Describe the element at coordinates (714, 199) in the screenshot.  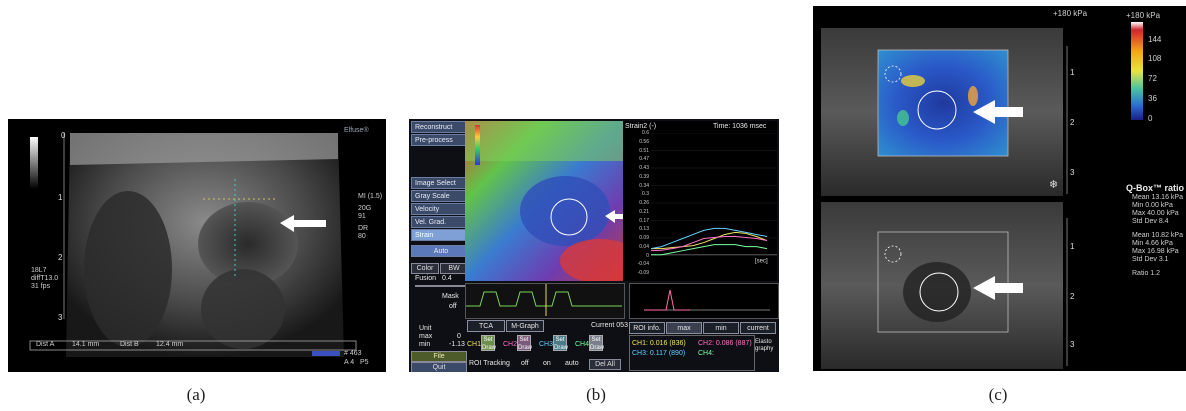
I see `strain-curve-chart: [sec]` at that location.